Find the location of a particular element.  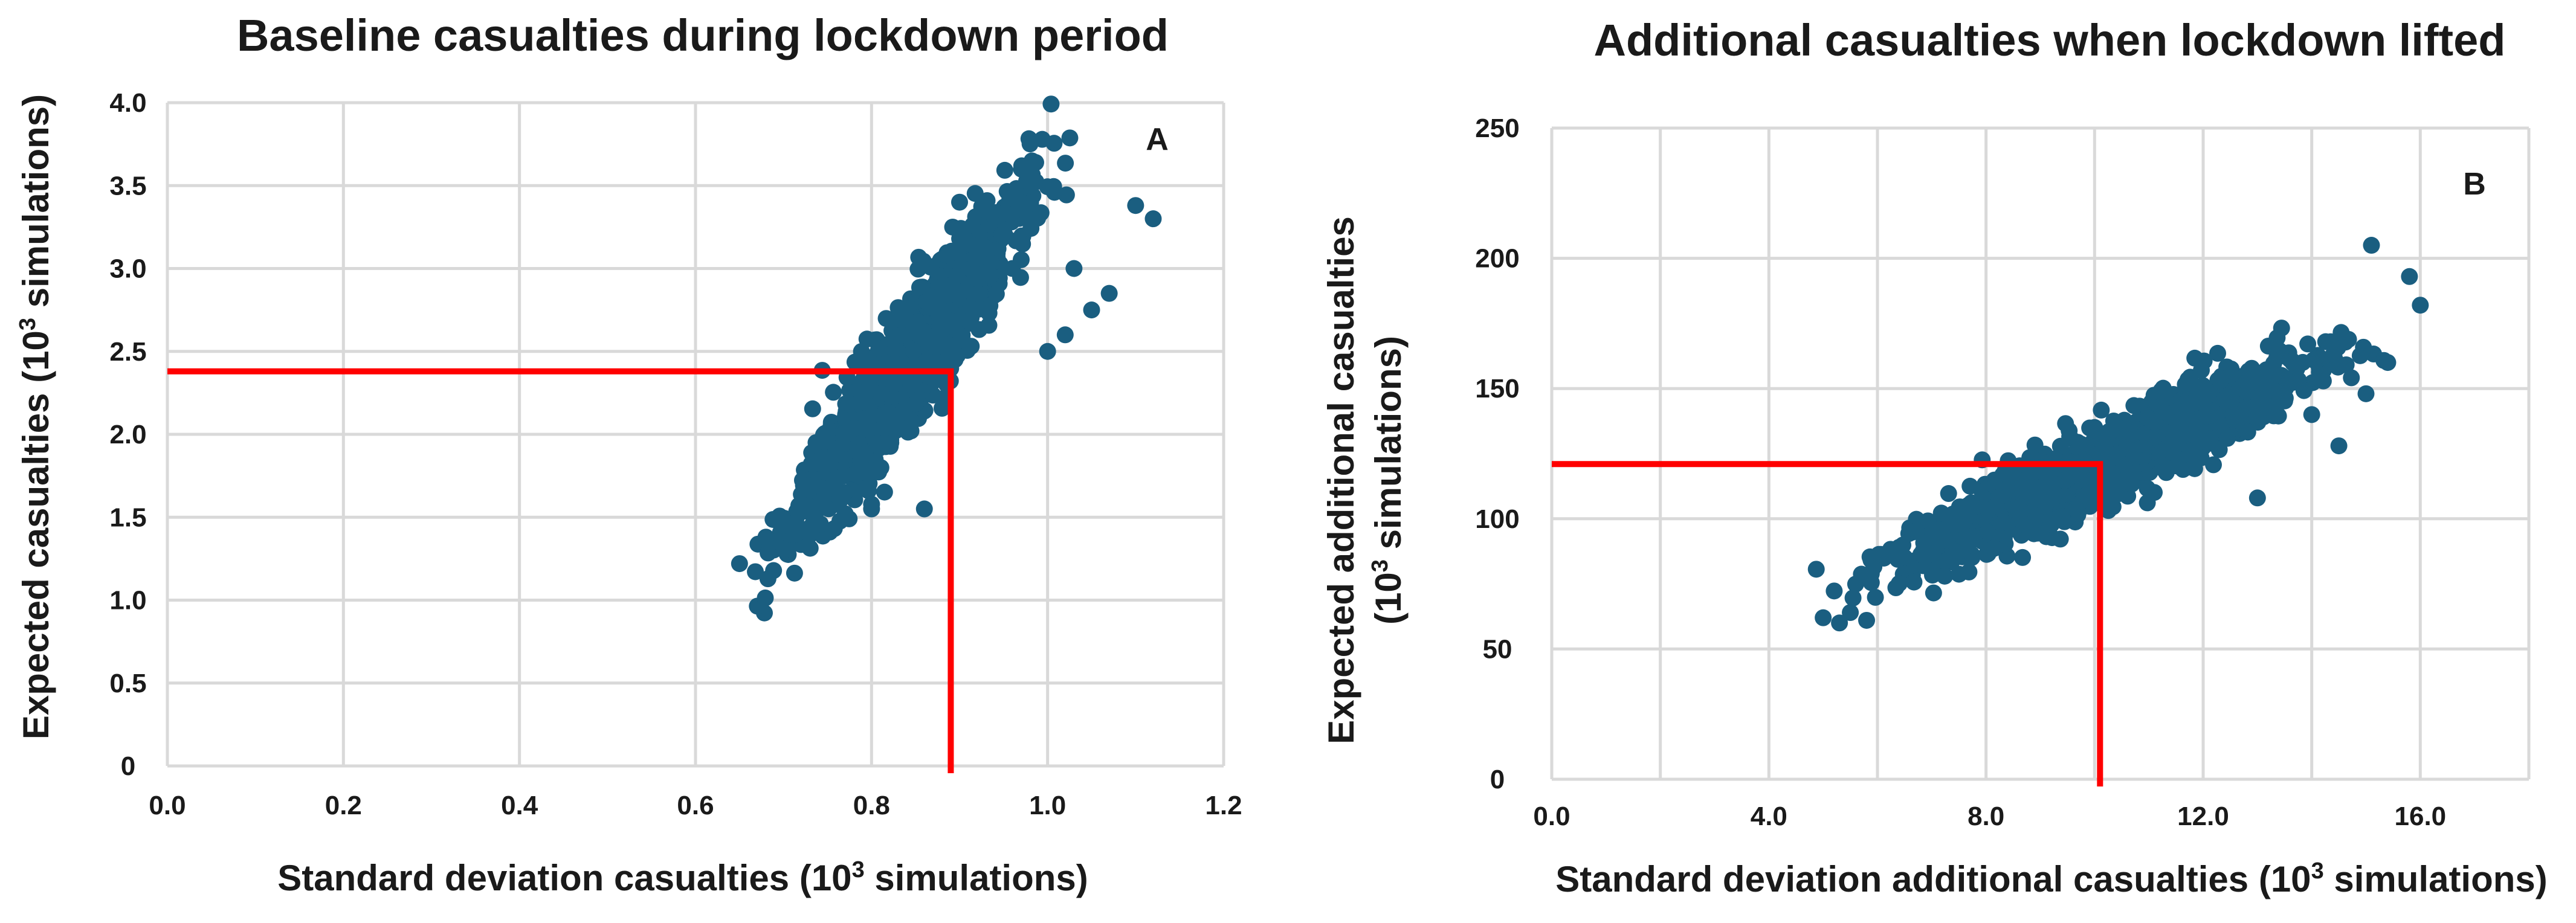

chart-b-x-tick-label: 0.0 is located at coordinates (1552, 816).